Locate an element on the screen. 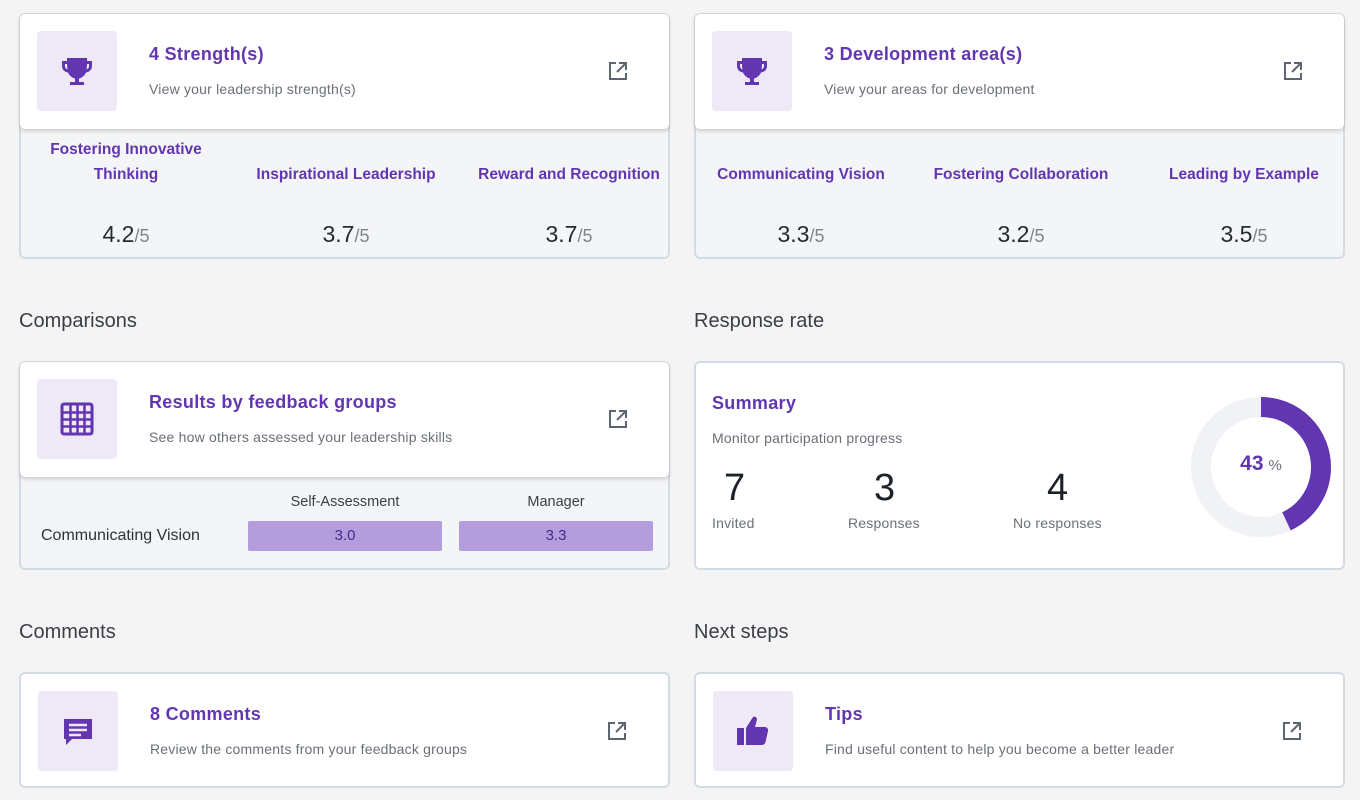 This screenshot has width=1360, height=800. section-title-next-steps: Next steps is located at coordinates (741, 632).